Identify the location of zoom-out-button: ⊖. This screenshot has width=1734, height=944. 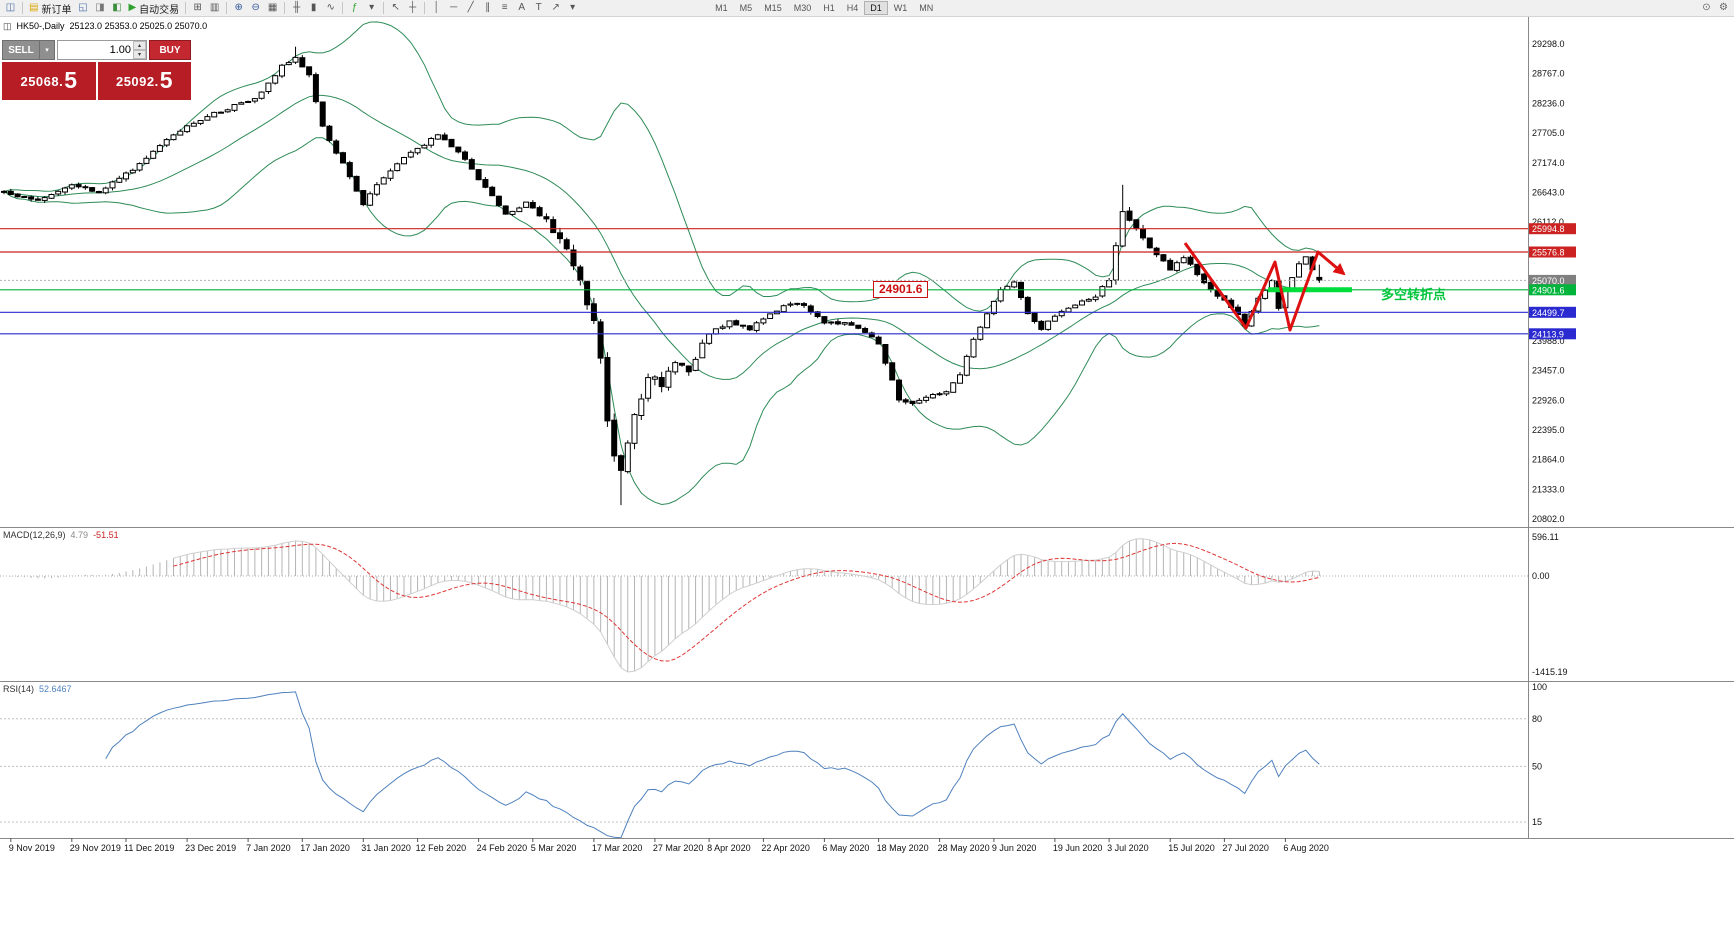
(255, 8).